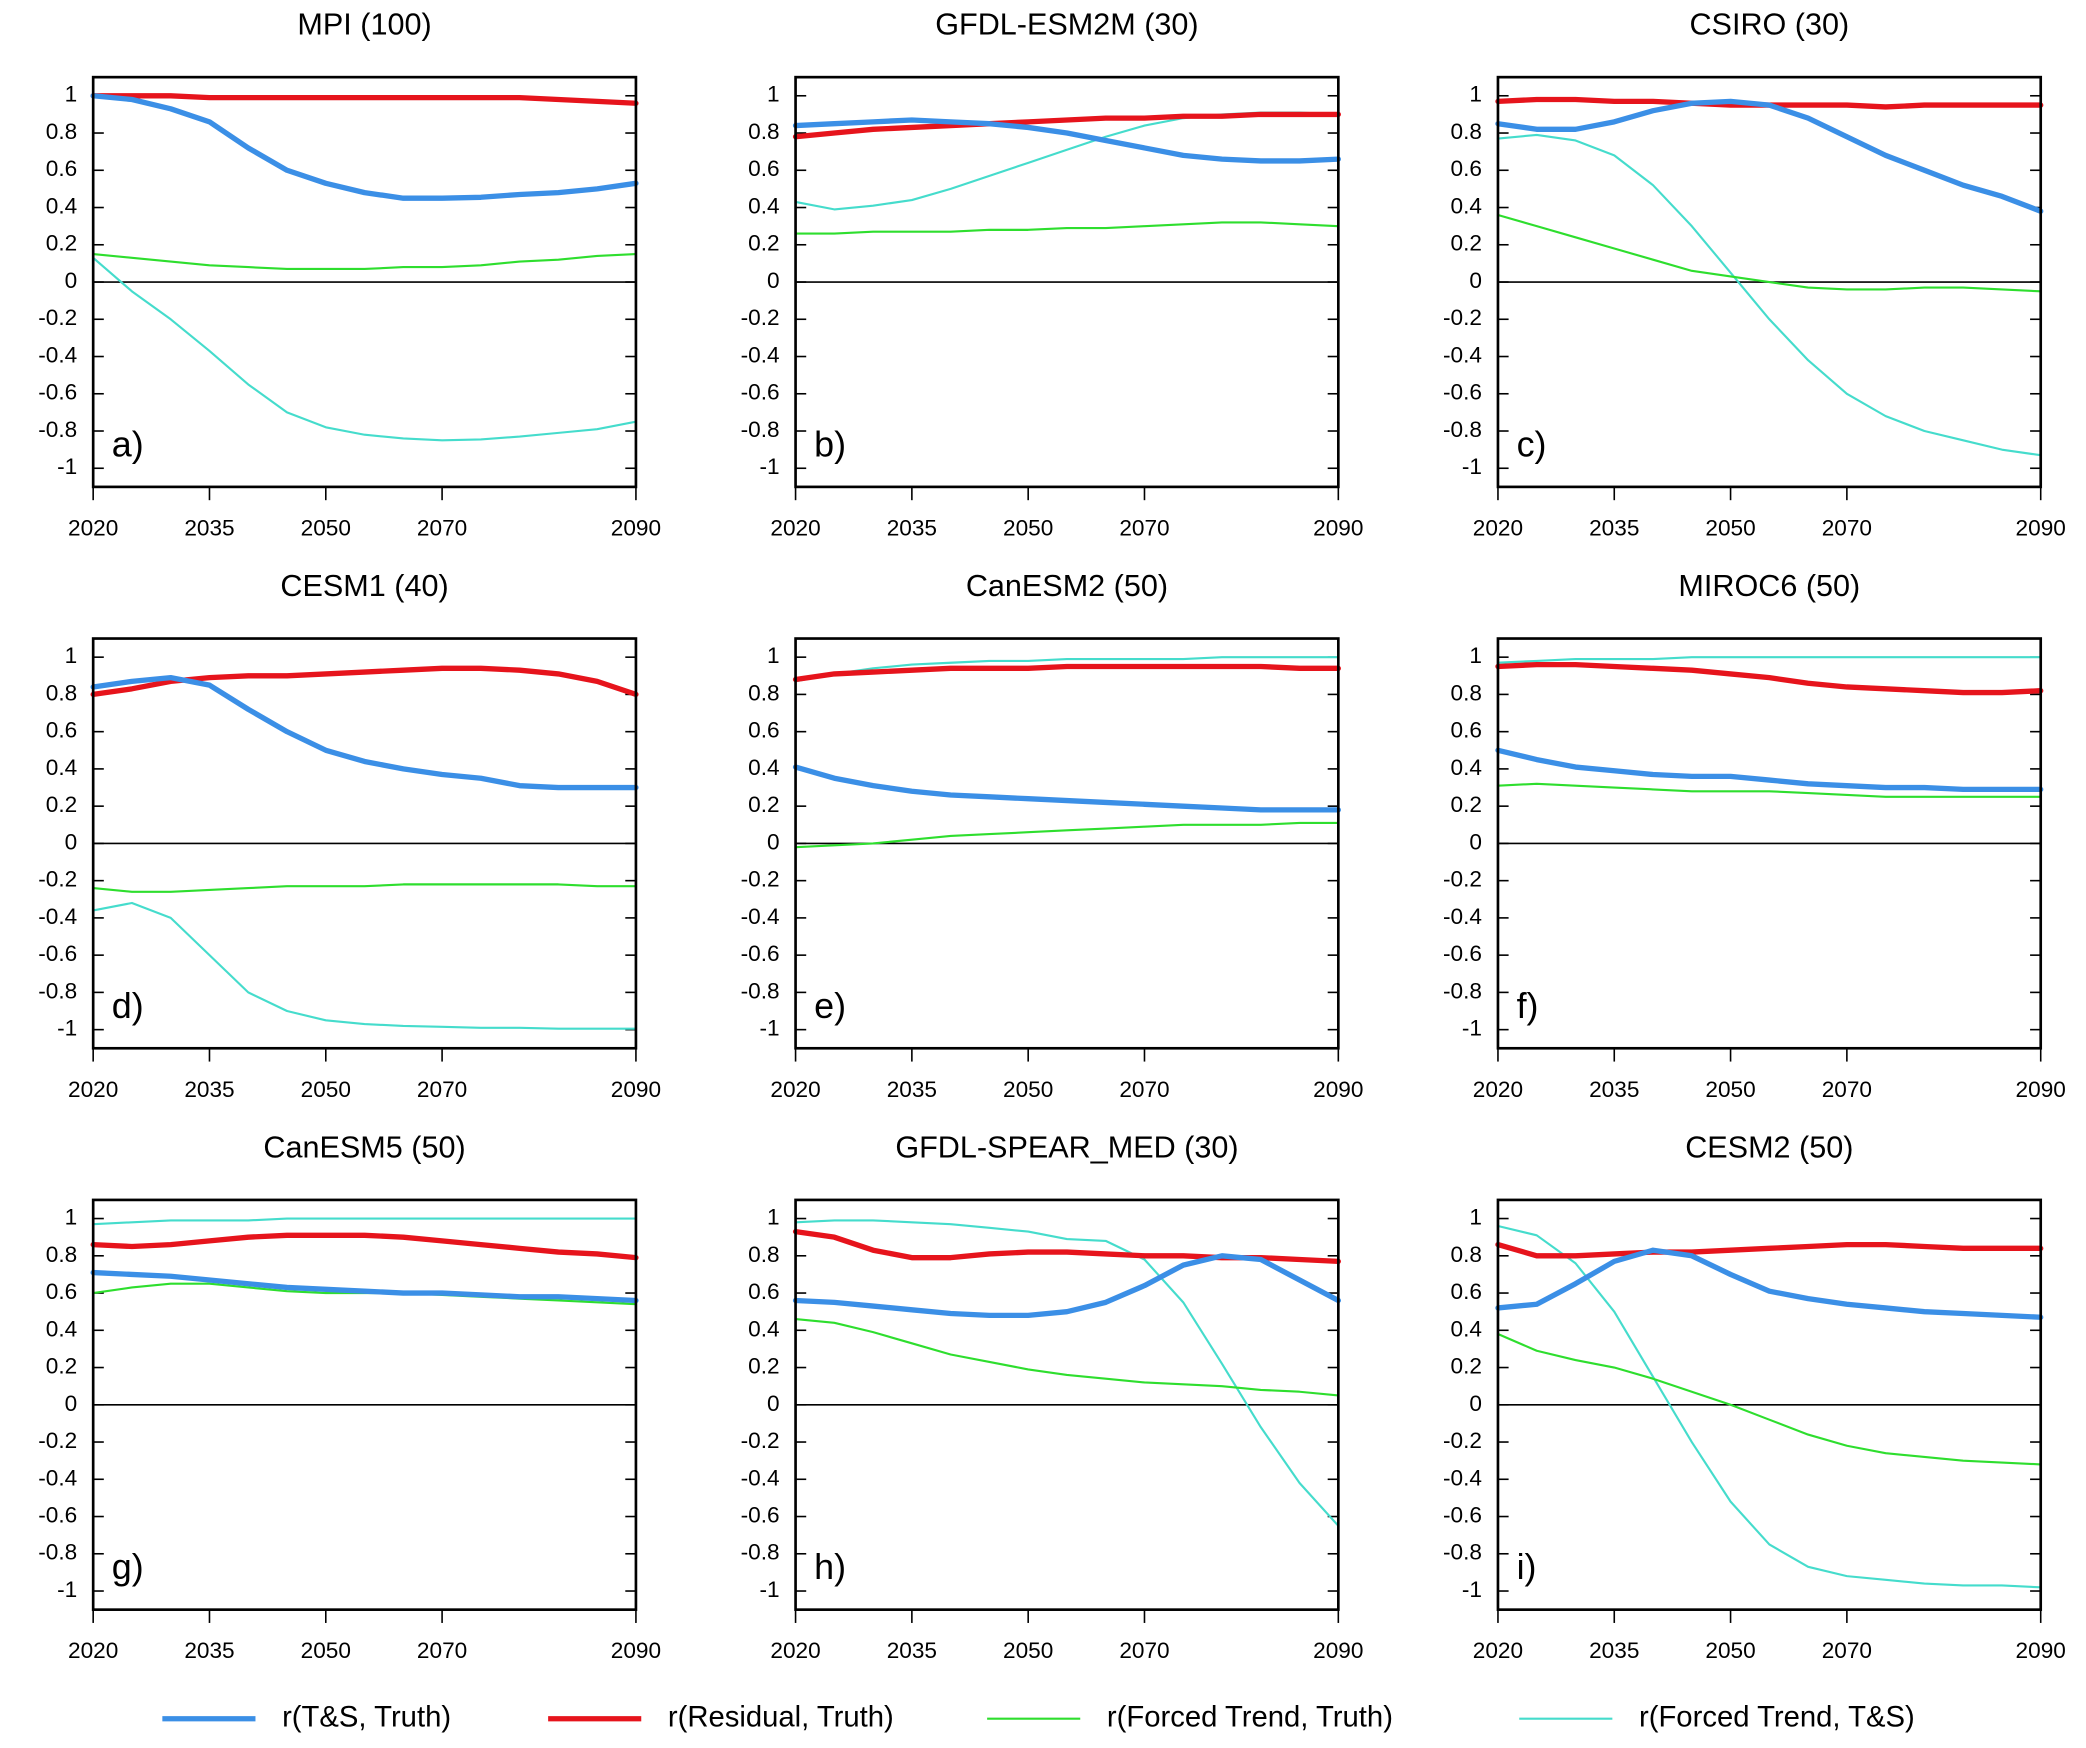  I want to click on y-tick-label: 0.4, so click(61, 767).